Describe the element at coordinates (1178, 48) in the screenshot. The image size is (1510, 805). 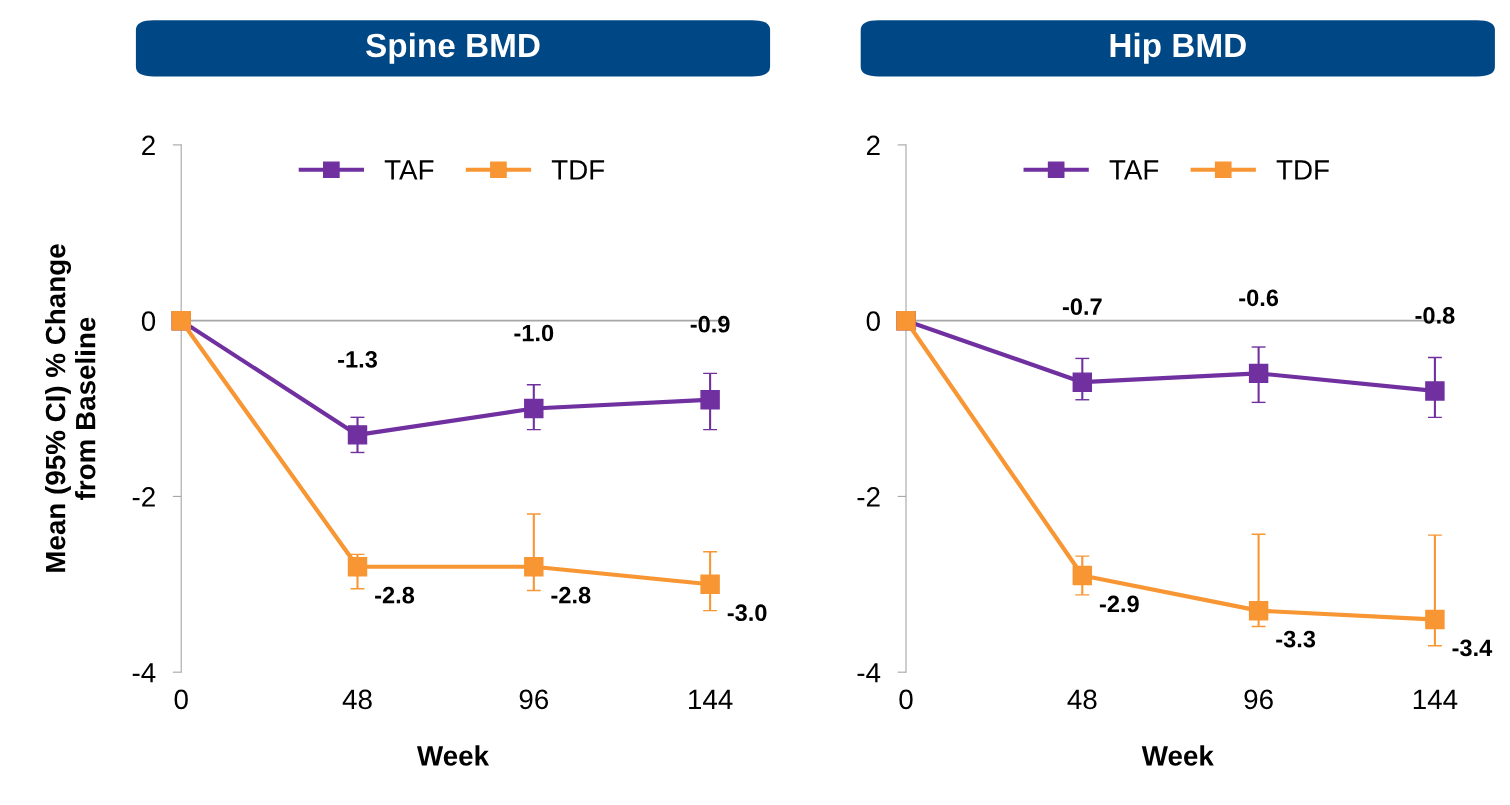
I see `chart-title: Hip BMD` at that location.